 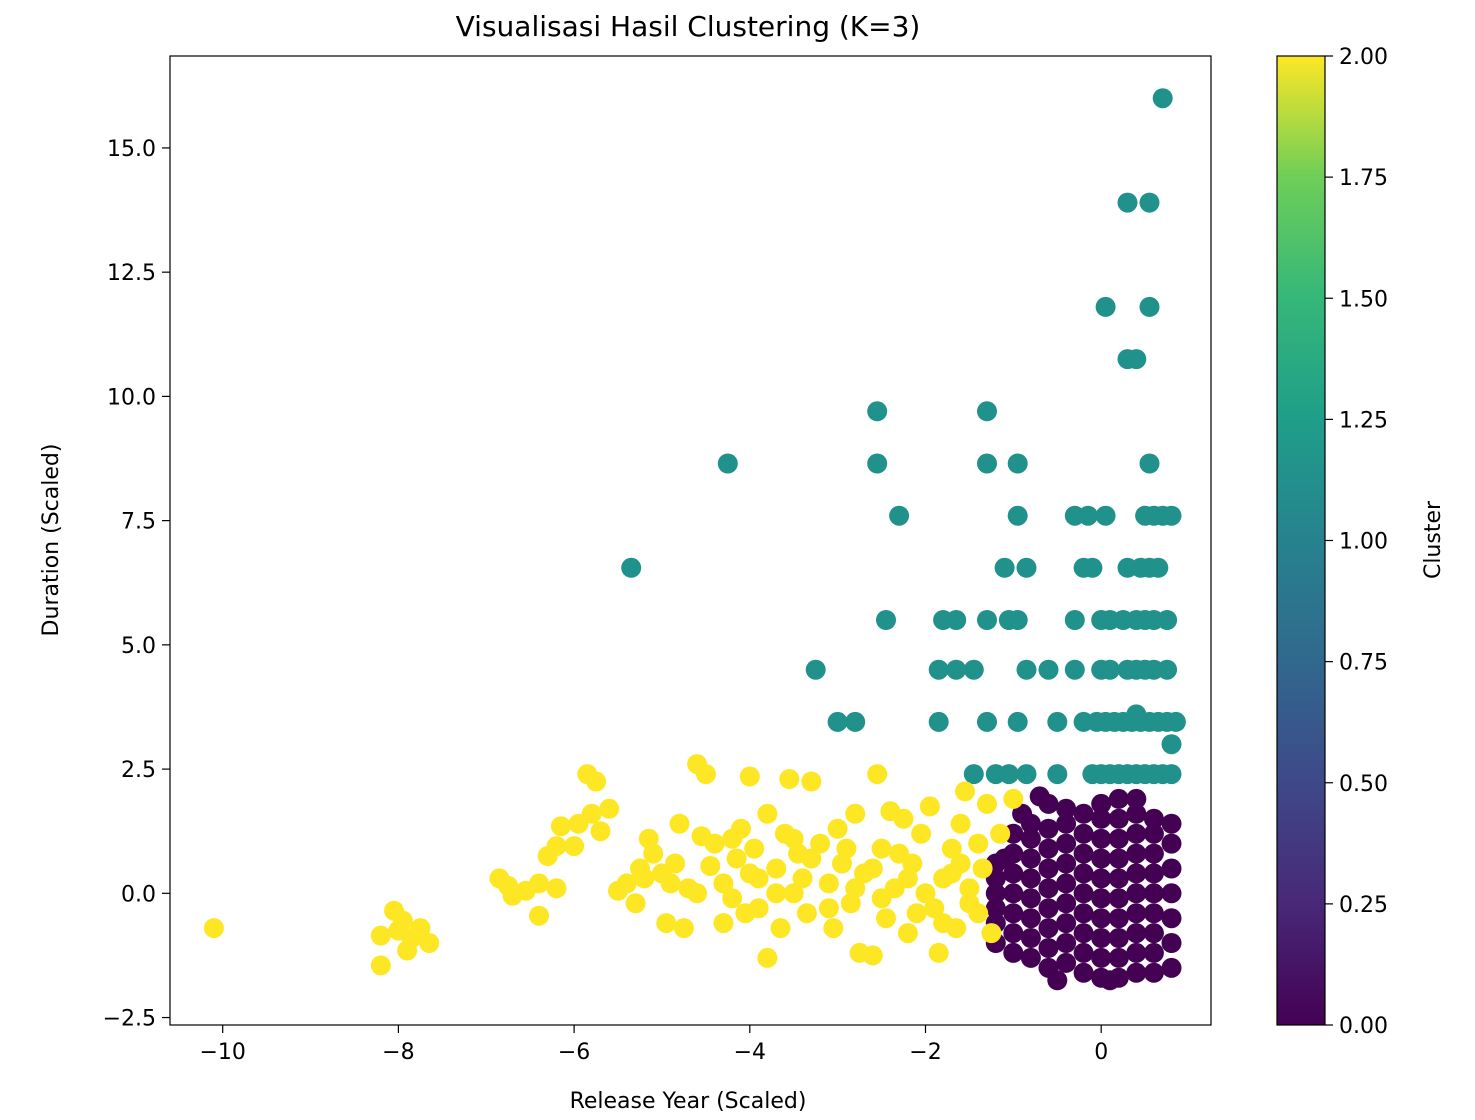 What do you see at coordinates (1363, 1026) in the screenshot?
I see `colorbar-tick-label: 0.00` at bounding box center [1363, 1026].